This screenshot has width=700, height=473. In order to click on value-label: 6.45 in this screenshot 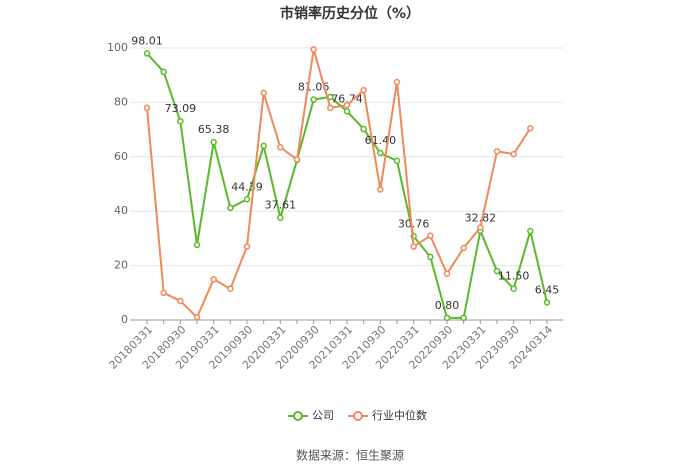, I will do `click(547, 289)`.